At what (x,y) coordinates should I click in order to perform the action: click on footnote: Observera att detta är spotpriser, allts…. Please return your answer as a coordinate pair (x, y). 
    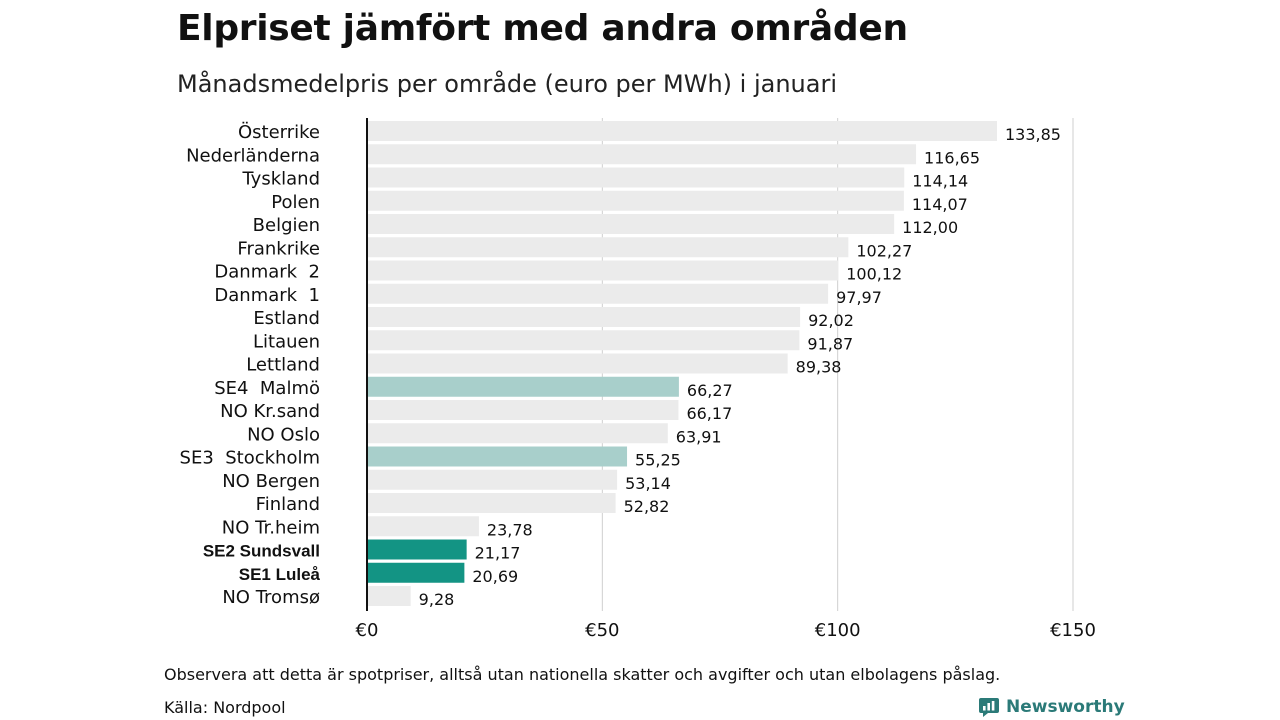
    Looking at the image, I should click on (582, 674).